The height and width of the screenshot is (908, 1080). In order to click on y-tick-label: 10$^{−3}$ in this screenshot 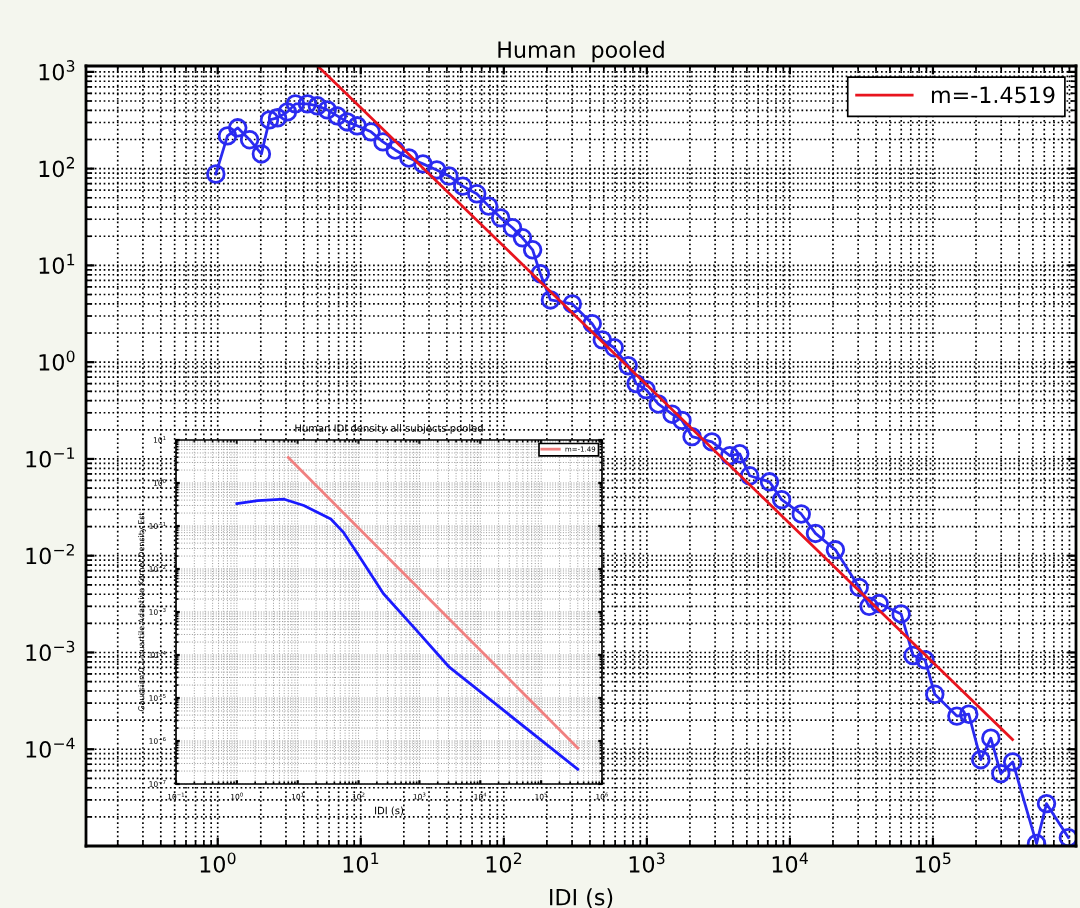, I will do `click(50, 651)`.